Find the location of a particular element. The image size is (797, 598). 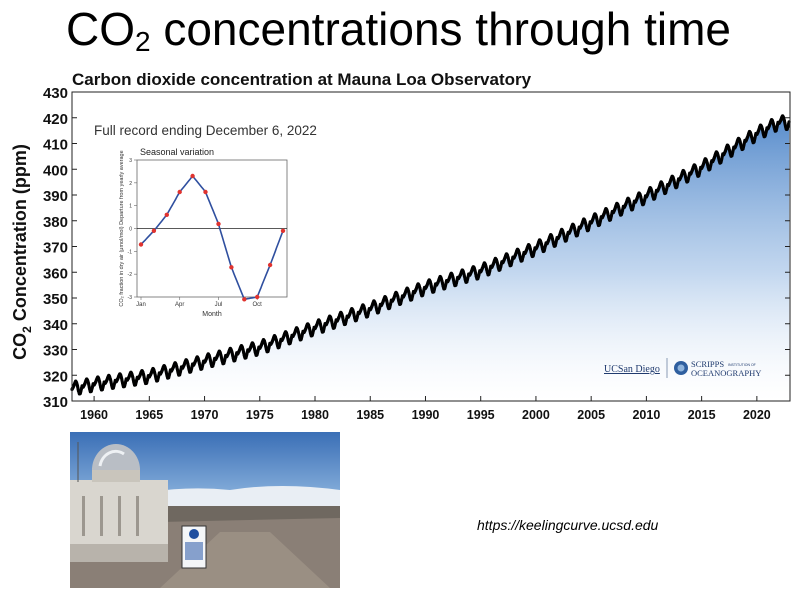

chart-subtitle: Full record ending December 6, 2022 is located at coordinates (205, 130).